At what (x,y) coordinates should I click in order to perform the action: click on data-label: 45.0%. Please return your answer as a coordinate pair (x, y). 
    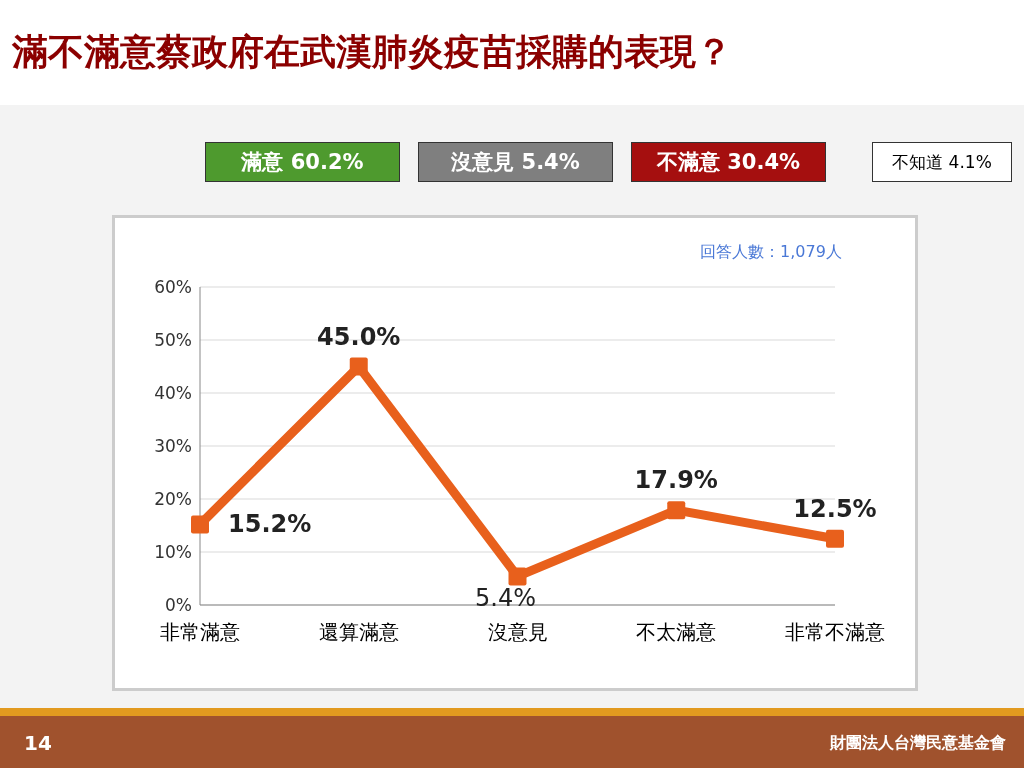
    Looking at the image, I should click on (359, 336).